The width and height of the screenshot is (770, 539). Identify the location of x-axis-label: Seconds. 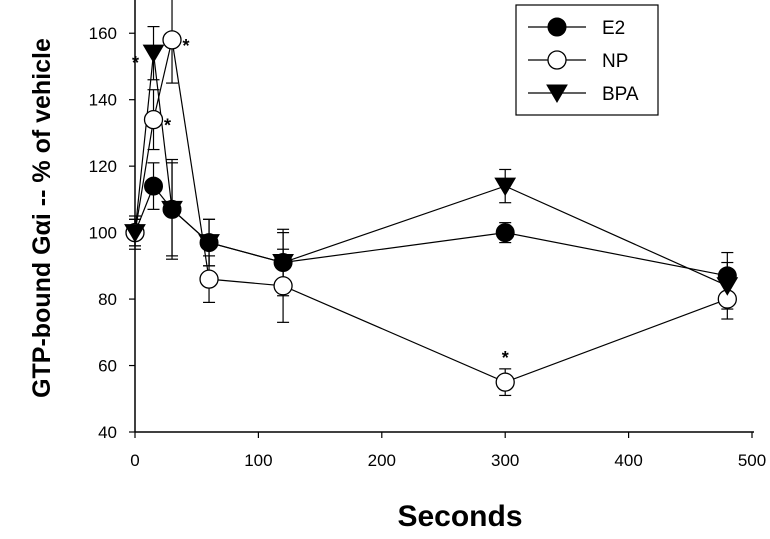
(460, 516).